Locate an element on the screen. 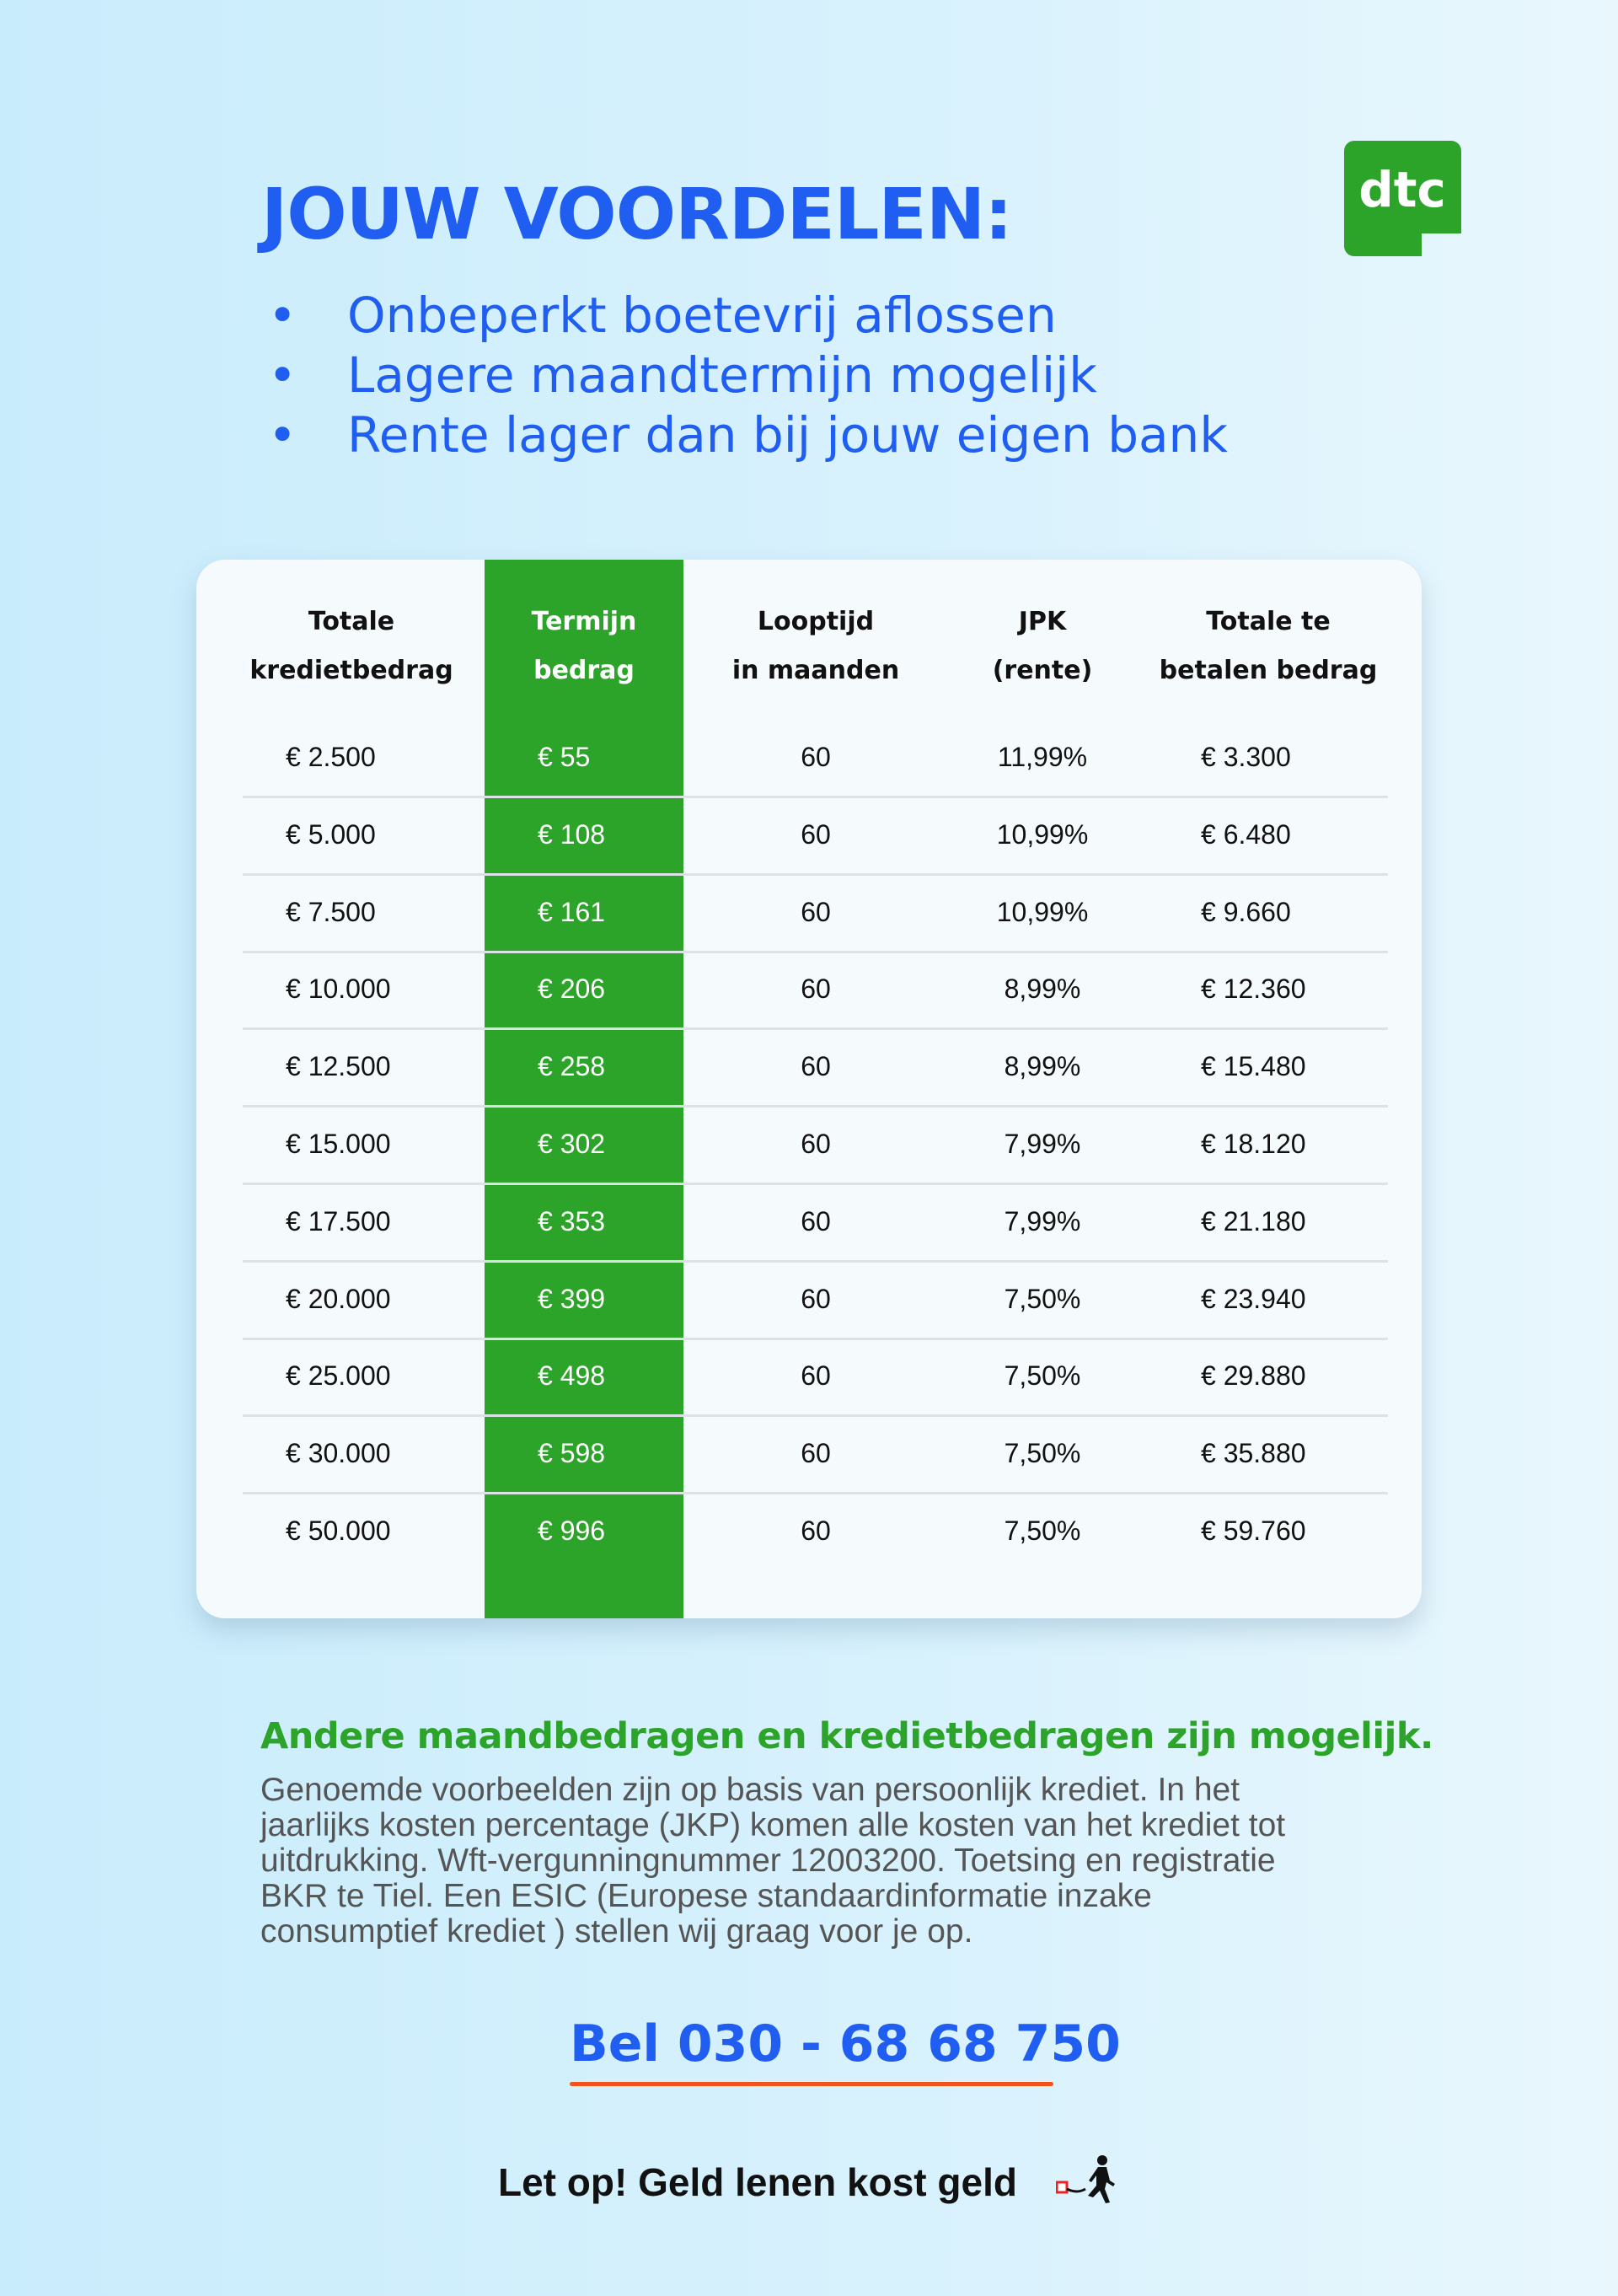 This screenshot has height=2296, width=1618. table-cell: € 21.180 is located at coordinates (1253, 1221).